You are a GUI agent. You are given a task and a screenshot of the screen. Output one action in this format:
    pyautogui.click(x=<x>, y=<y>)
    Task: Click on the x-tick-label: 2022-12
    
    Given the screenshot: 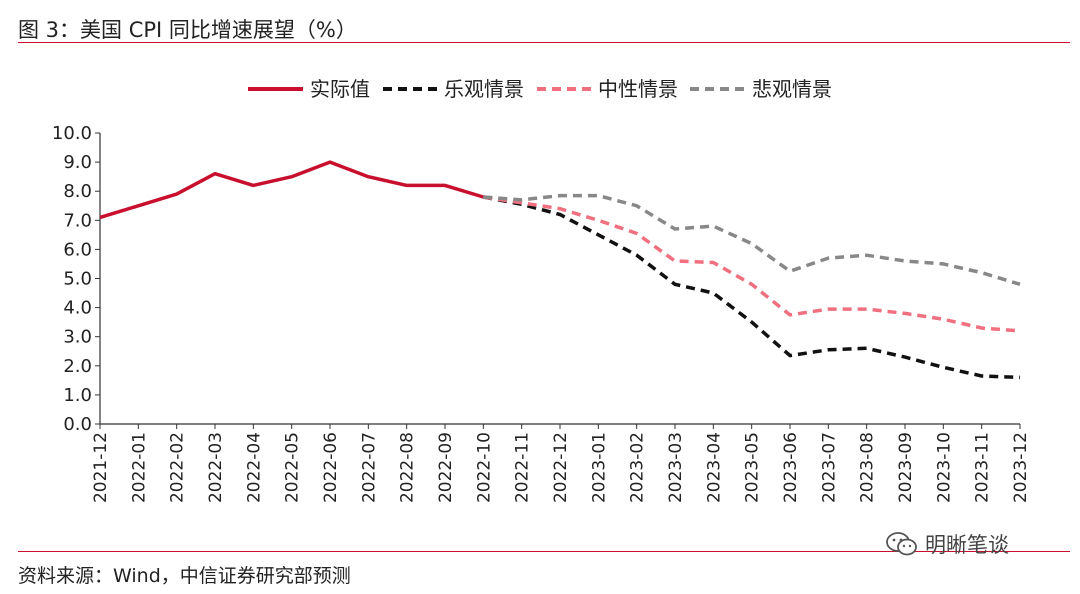 What is the action you would take?
    pyautogui.click(x=561, y=467)
    